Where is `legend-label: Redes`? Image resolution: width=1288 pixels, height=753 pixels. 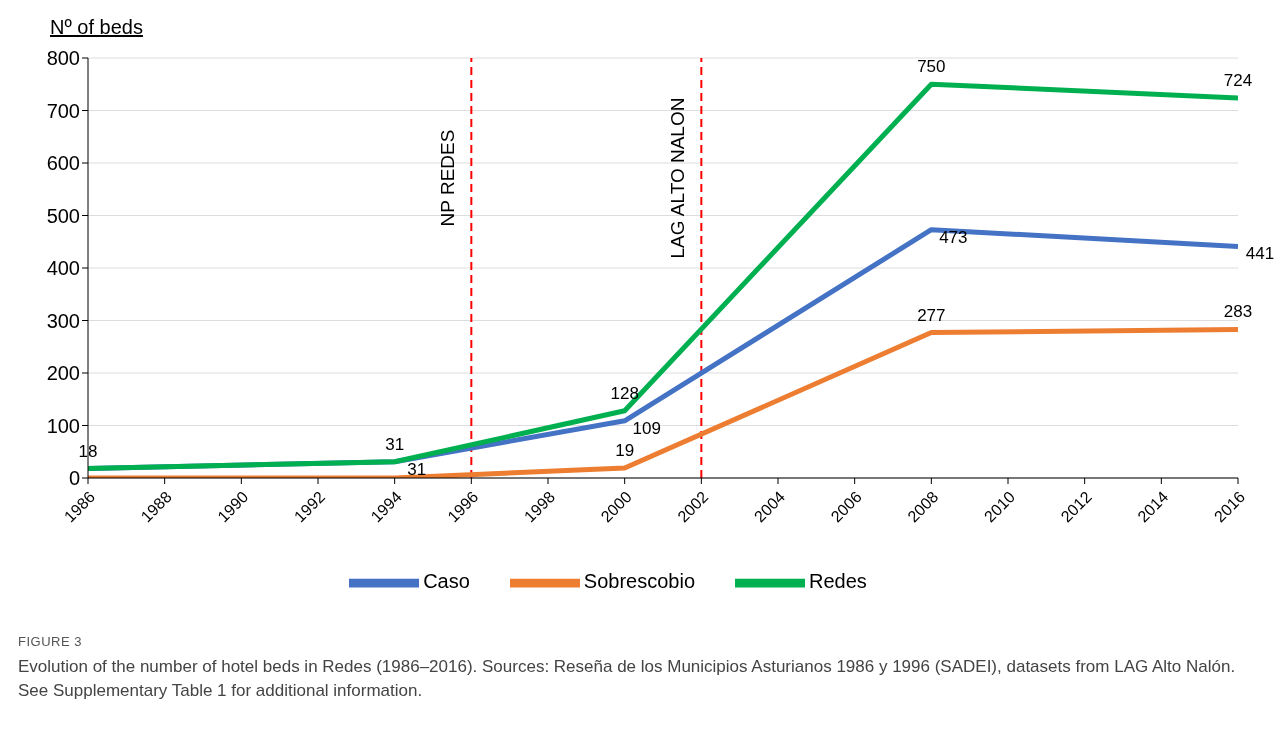 legend-label: Redes is located at coordinates (838, 581).